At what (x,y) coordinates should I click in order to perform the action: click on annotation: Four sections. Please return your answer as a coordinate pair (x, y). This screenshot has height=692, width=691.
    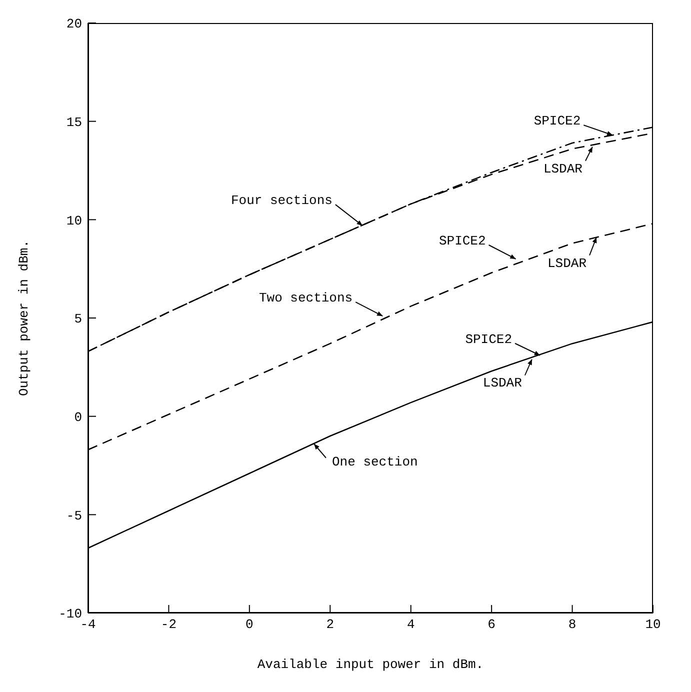
    Looking at the image, I should click on (281, 200).